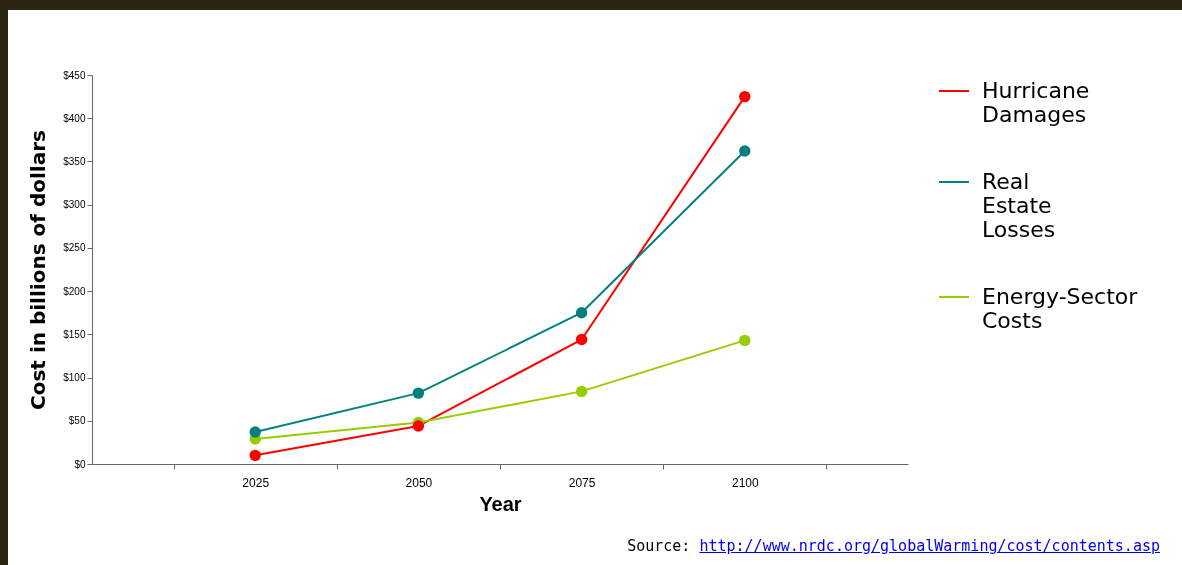 The image size is (1182, 565). Describe the element at coordinates (893, 546) in the screenshot. I see `source-note: Source: http://www.nrdc.org/globalWarming/cost/contents.asp` at that location.